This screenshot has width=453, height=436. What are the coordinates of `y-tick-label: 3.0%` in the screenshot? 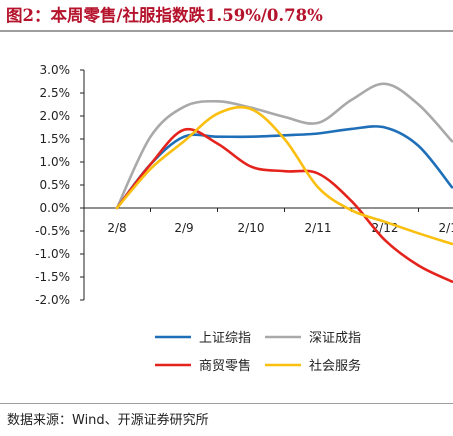 It's located at (55, 70).